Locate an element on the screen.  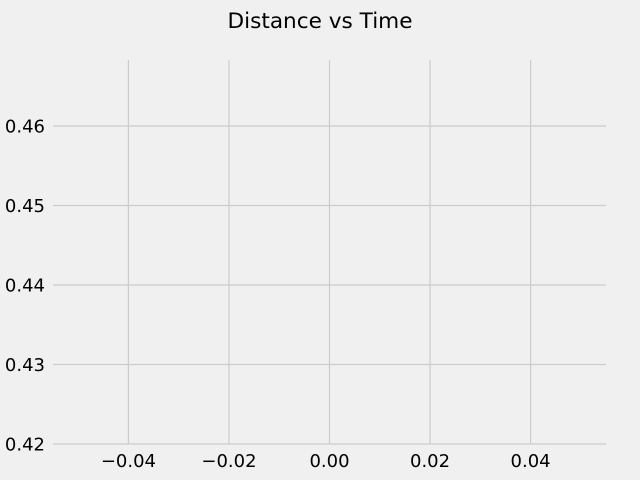
y-tick-label: 0.46 is located at coordinates (25, 126).